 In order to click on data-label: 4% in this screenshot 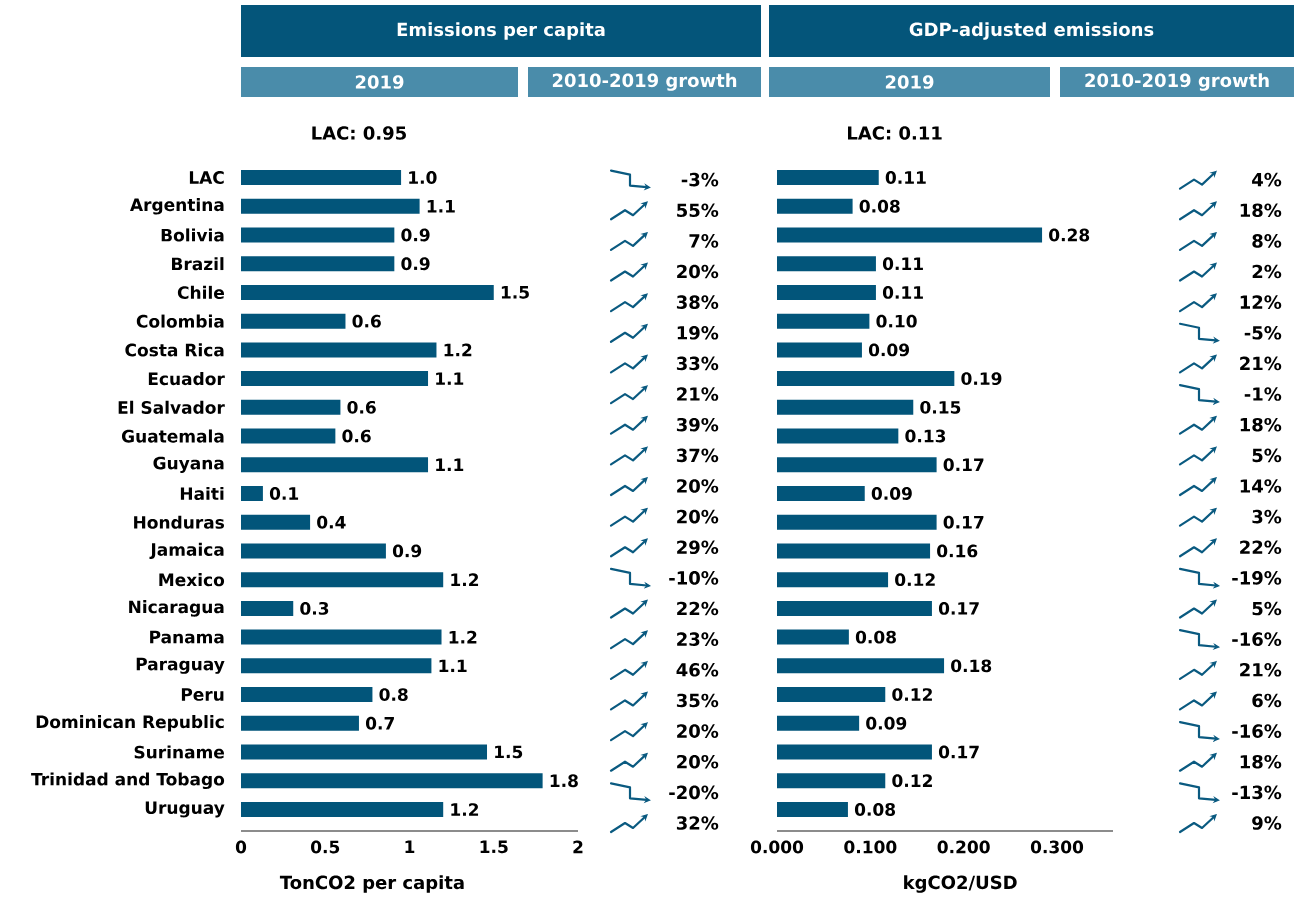, I will do `click(1267, 179)`.